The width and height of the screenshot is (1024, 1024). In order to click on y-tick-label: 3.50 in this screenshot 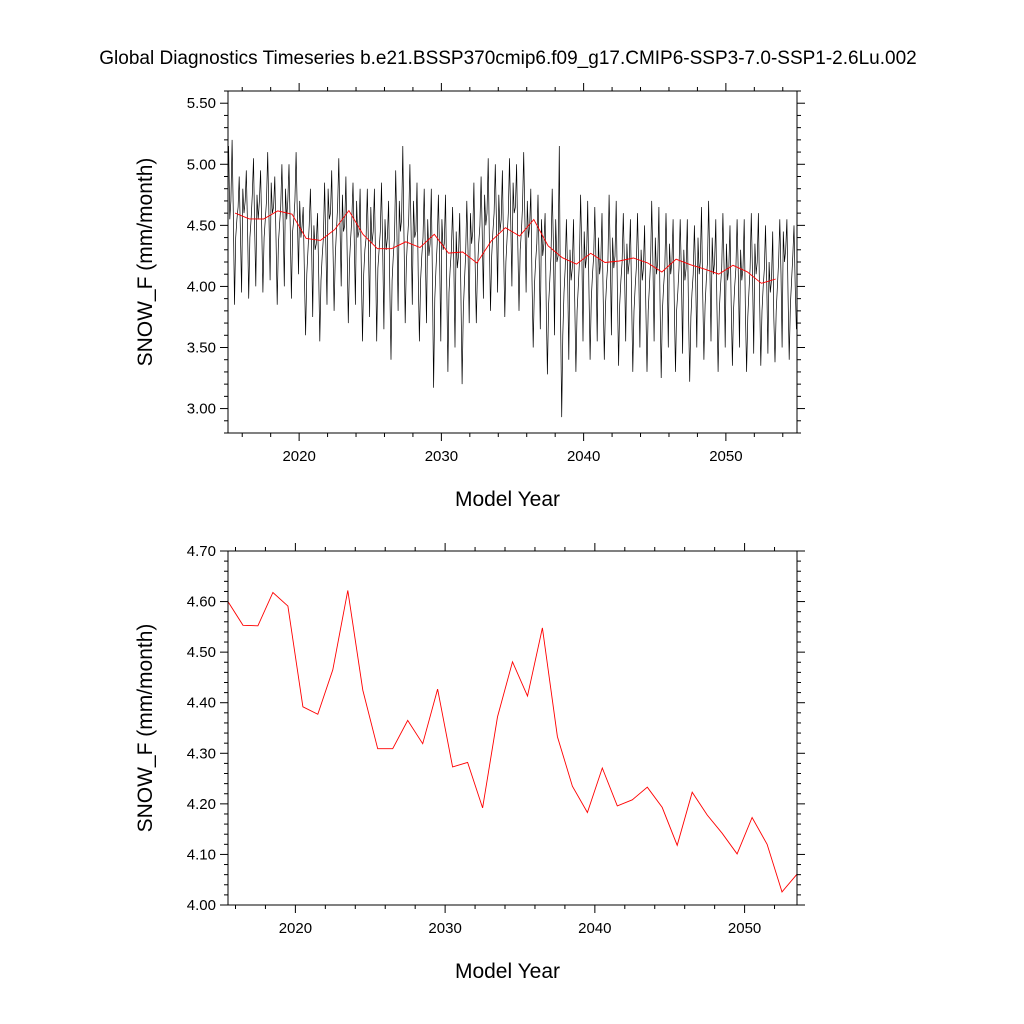, I will do `click(201, 348)`.